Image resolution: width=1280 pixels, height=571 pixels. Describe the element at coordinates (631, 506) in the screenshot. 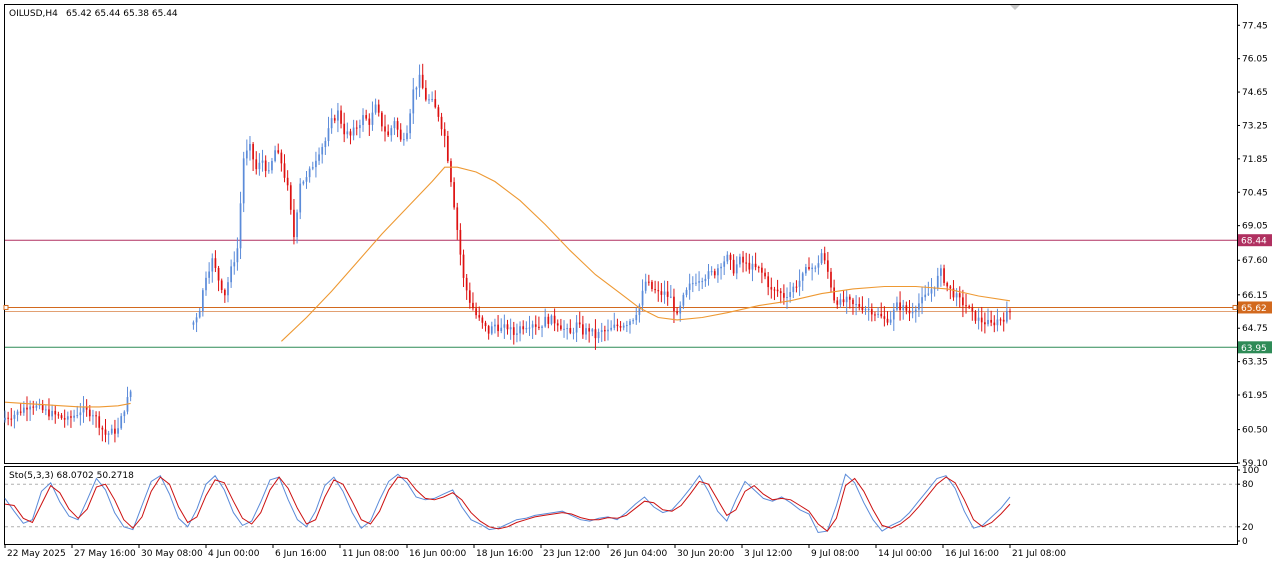

I see `stochastic-panel: 100 80 20 0 Sto(5,3,3) 68.0702 50.2718` at that location.